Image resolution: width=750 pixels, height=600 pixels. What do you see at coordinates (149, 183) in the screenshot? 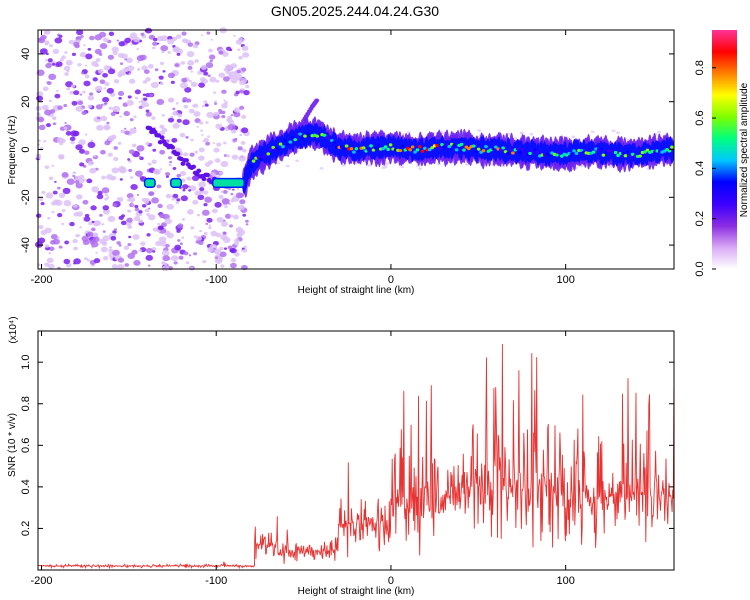
I see `left-blob` at bounding box center [149, 183].